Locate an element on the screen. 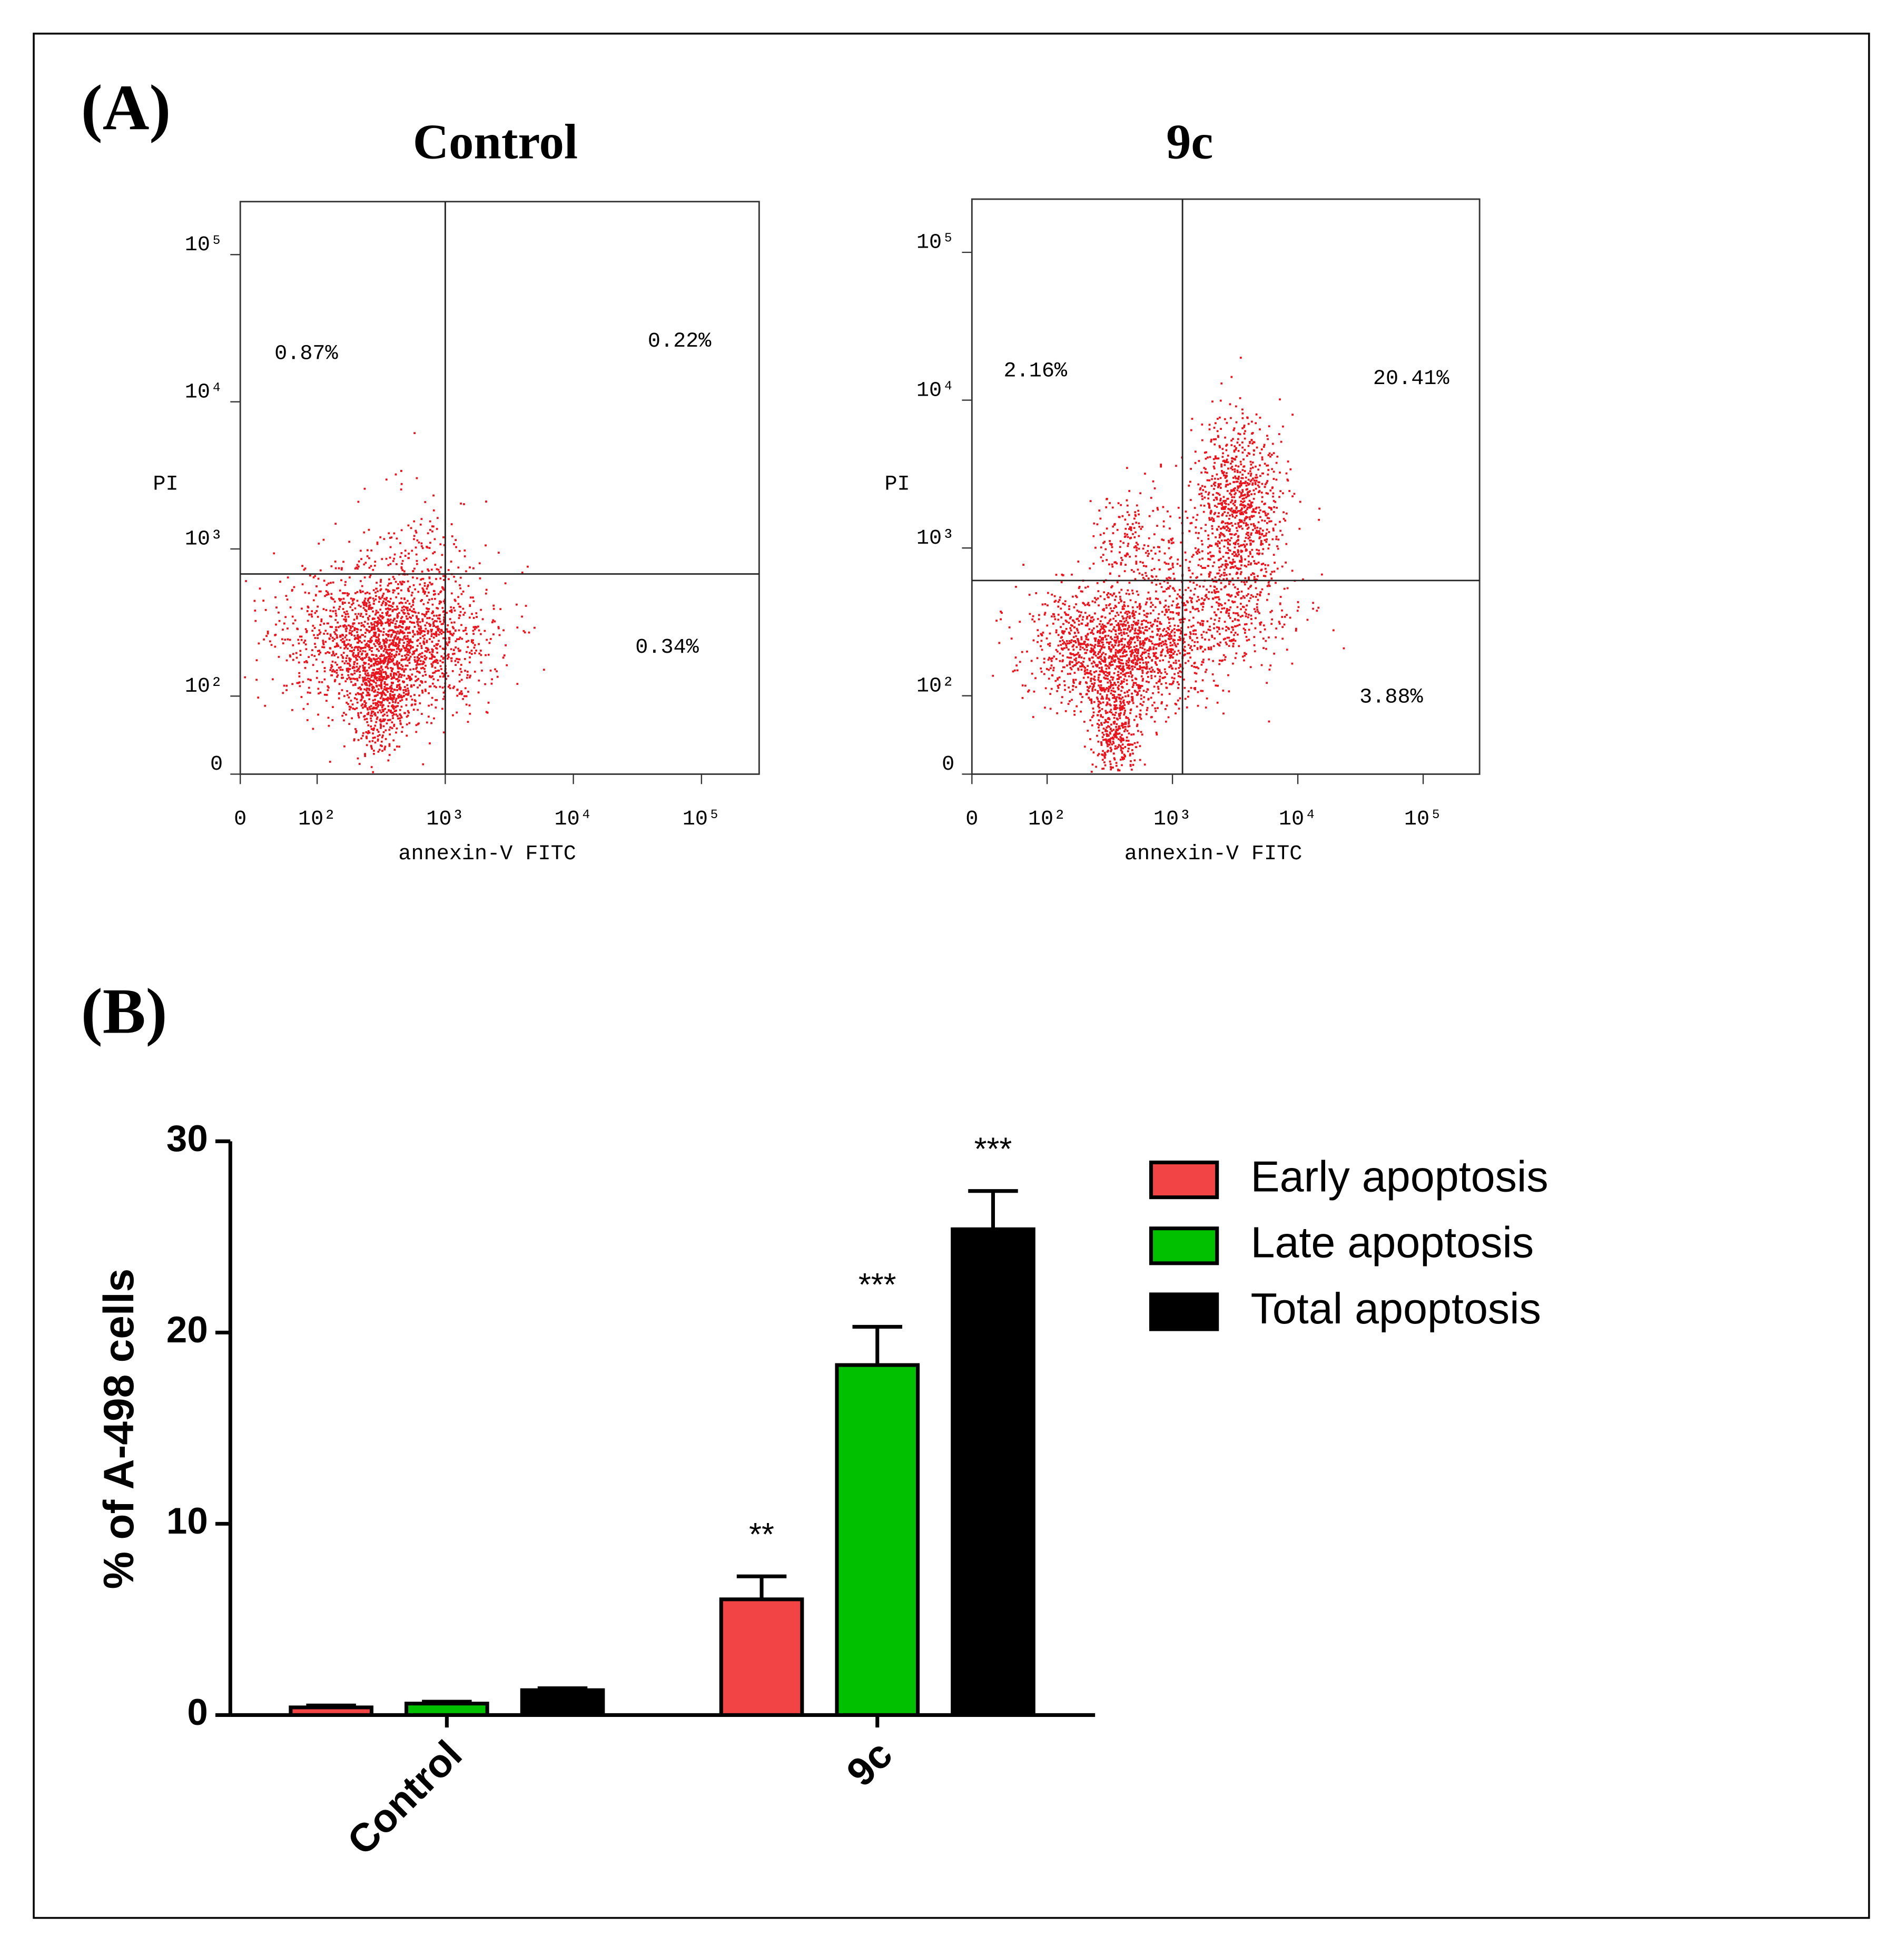 Image resolution: width=1904 pixels, height=1954 pixels. legend-label: Late apoptosis is located at coordinates (1392, 1242).